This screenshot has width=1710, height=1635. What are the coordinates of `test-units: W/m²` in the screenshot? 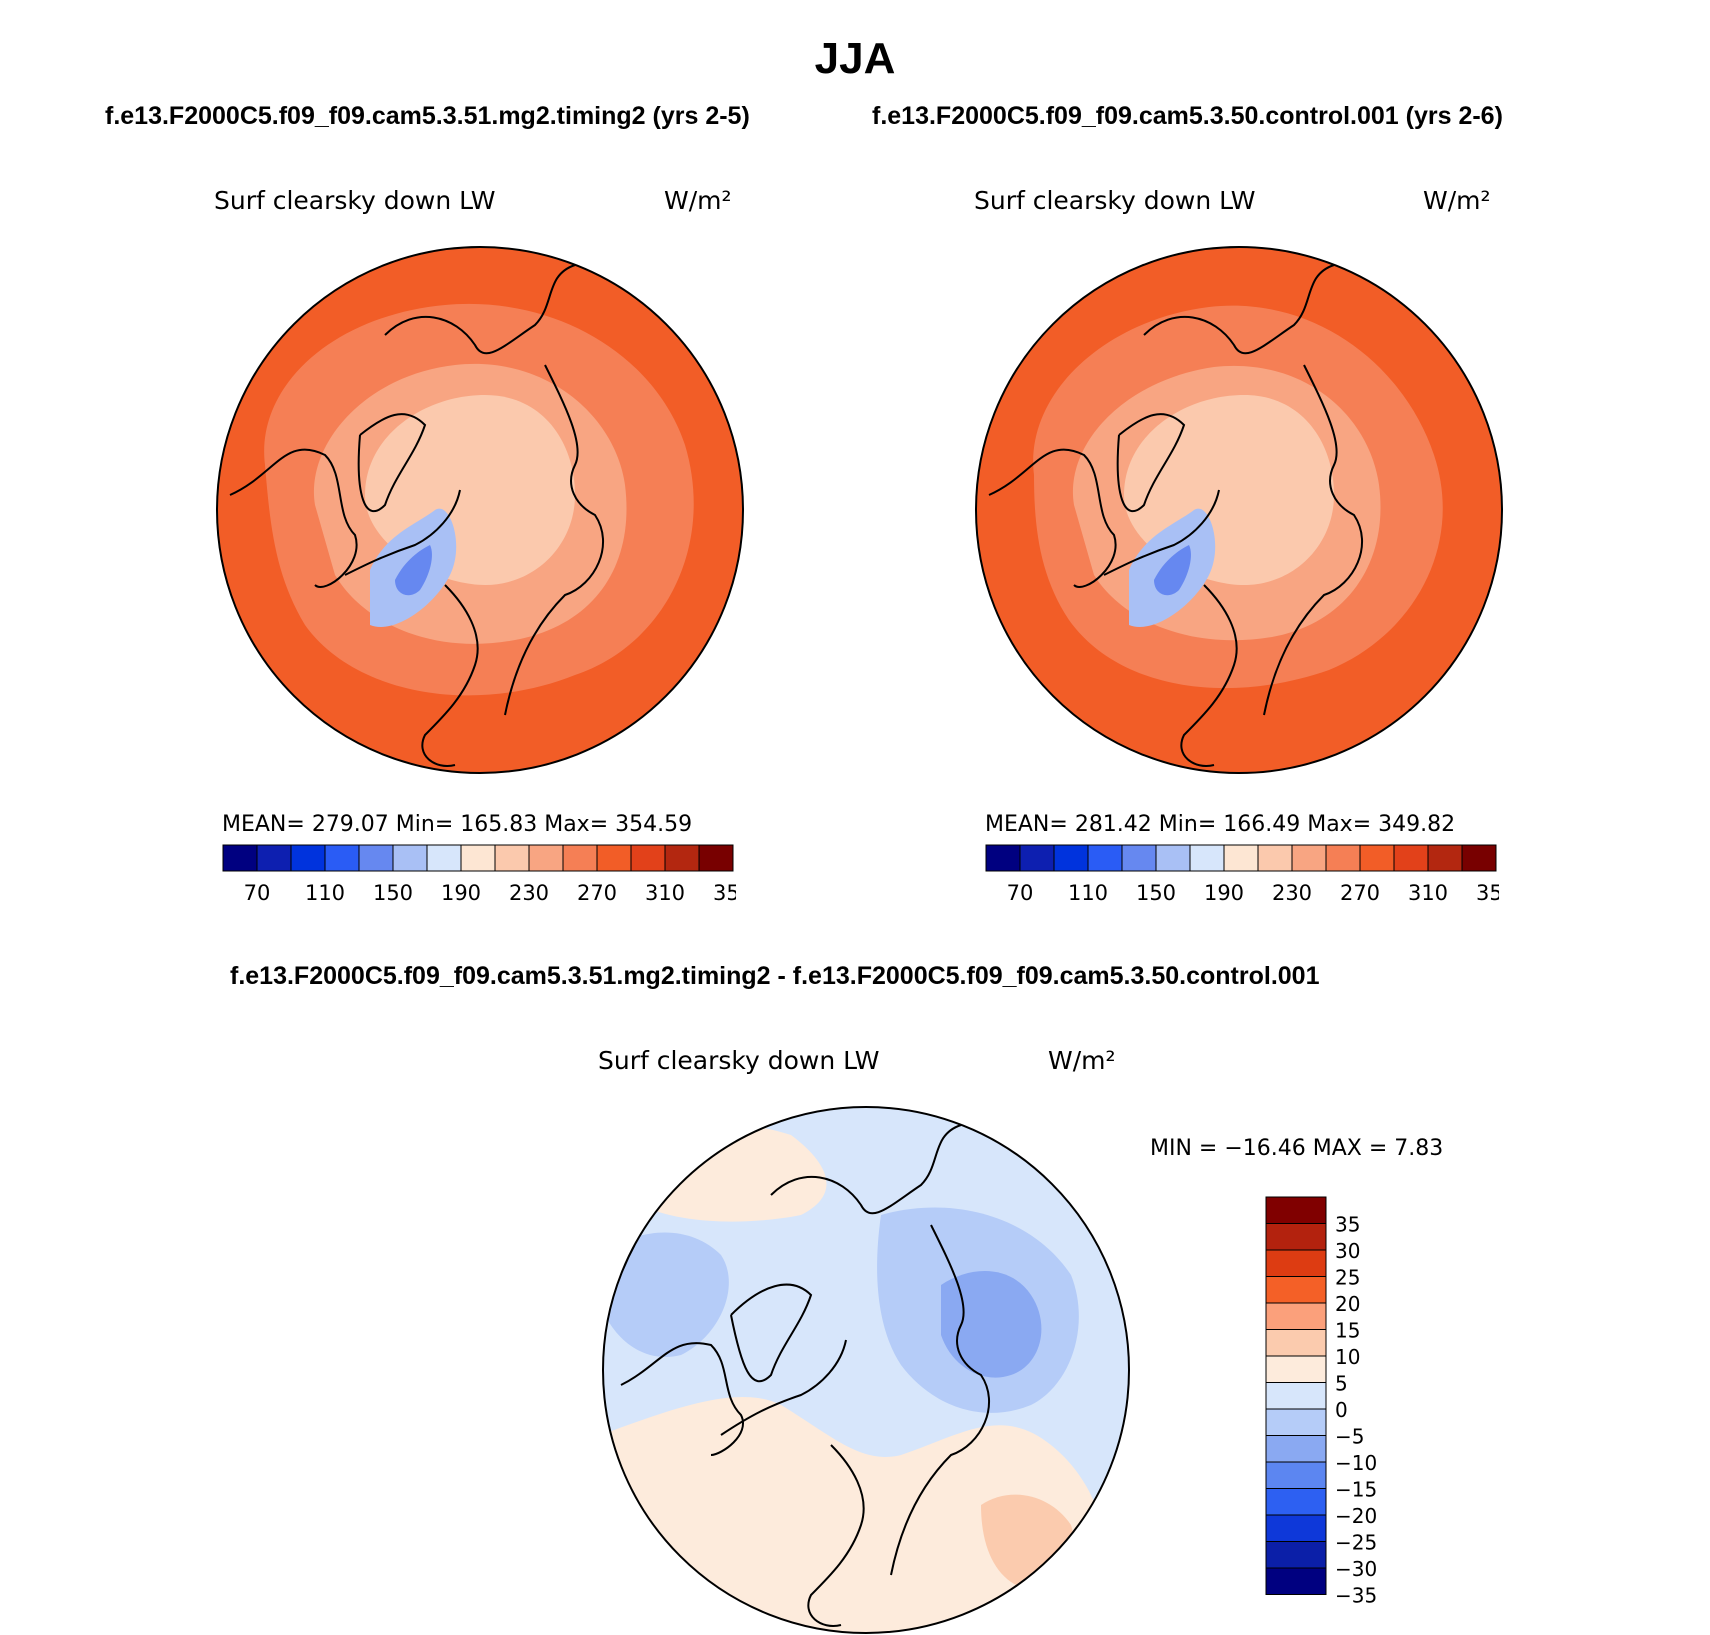 It's located at (698, 200).